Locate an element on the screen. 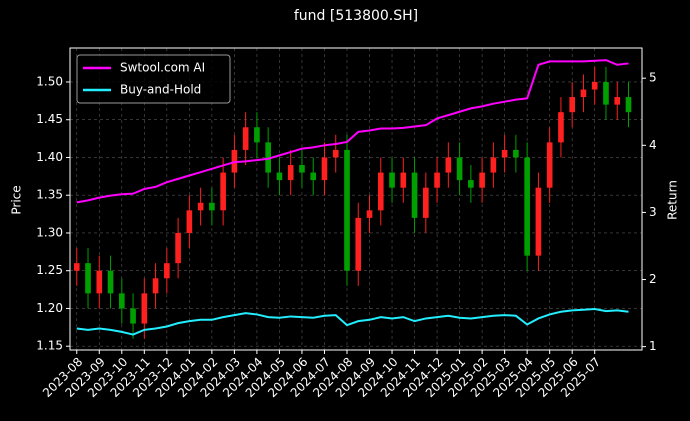 Image resolution: width=690 pixels, height=421 pixels. line-series is located at coordinates (352, 322).